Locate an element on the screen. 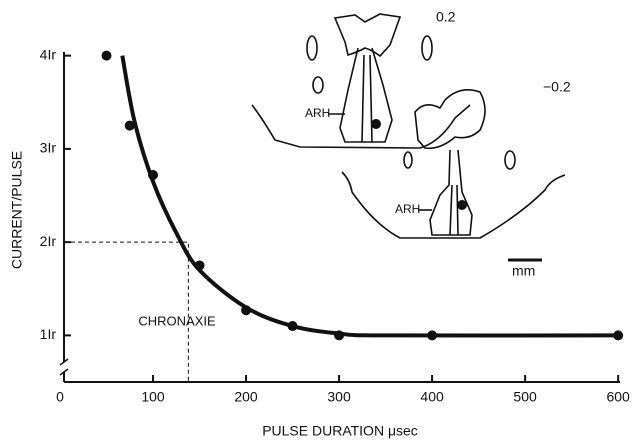 Image resolution: width=633 pixels, height=443 pixels. x-tick-label: 100 is located at coordinates (153, 397).